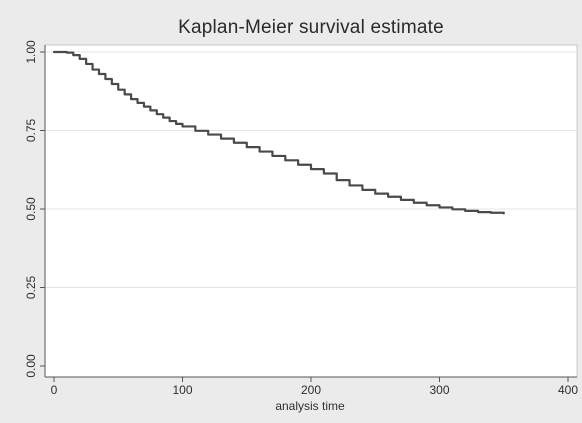 Image resolution: width=582 pixels, height=423 pixels. Describe the element at coordinates (182, 390) in the screenshot. I see `x-tick-label: 100` at that location.